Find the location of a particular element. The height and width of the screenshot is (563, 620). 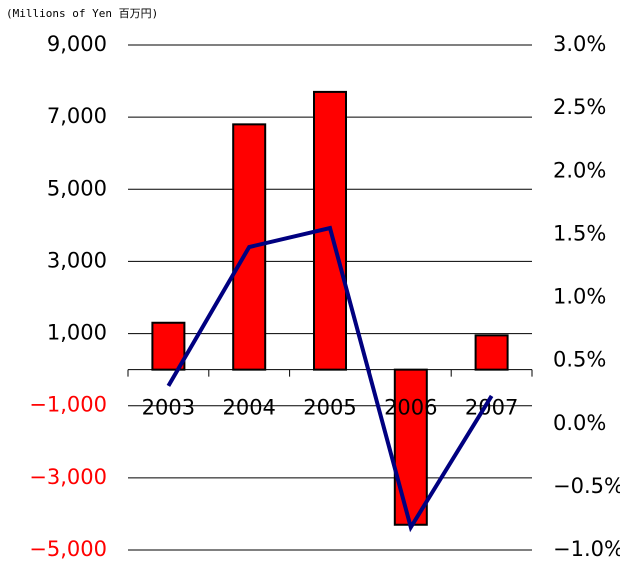

y-tick-label: 9,000 is located at coordinates (77, 44).